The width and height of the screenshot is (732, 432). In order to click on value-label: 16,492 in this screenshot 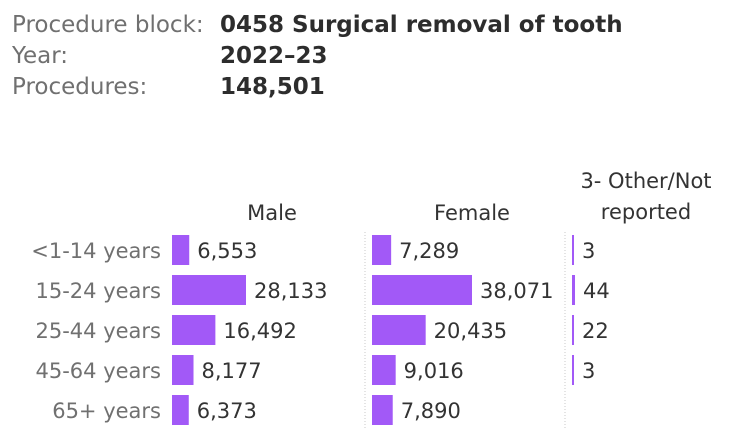, I will do `click(259, 331)`.